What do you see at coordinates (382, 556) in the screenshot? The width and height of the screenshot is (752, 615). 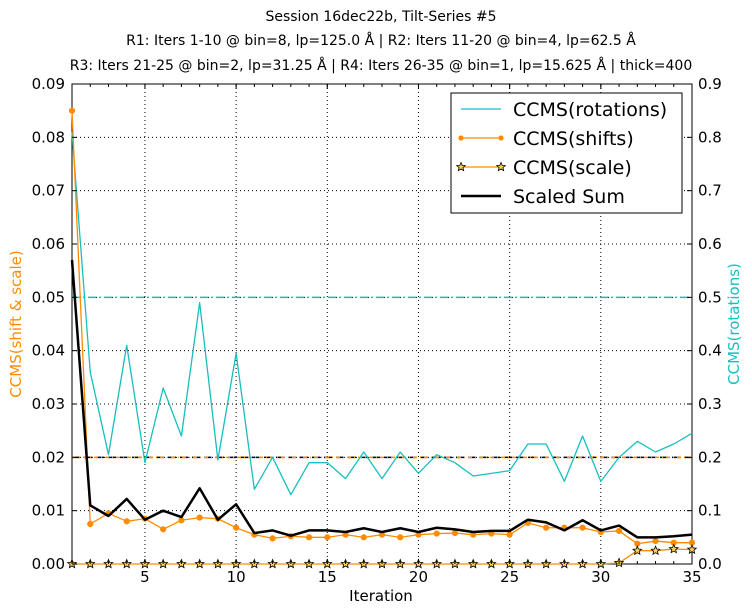 I see `series-scale` at bounding box center [382, 556].